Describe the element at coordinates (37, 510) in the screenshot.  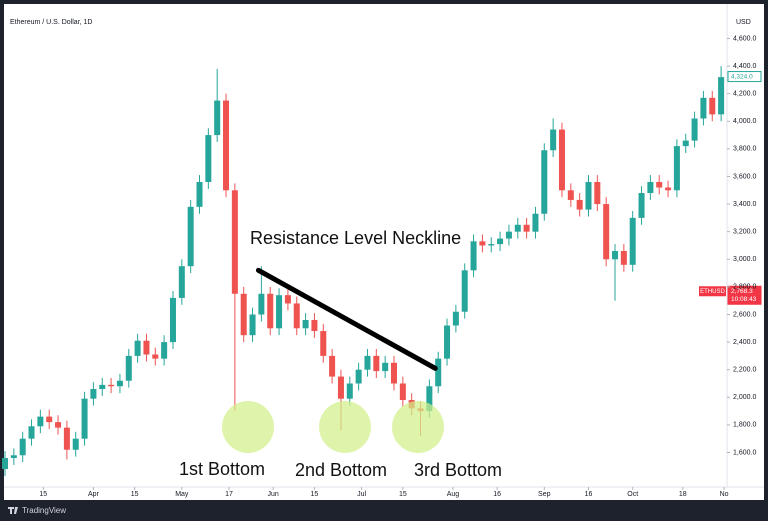
I see `footer: TradingView` at that location.